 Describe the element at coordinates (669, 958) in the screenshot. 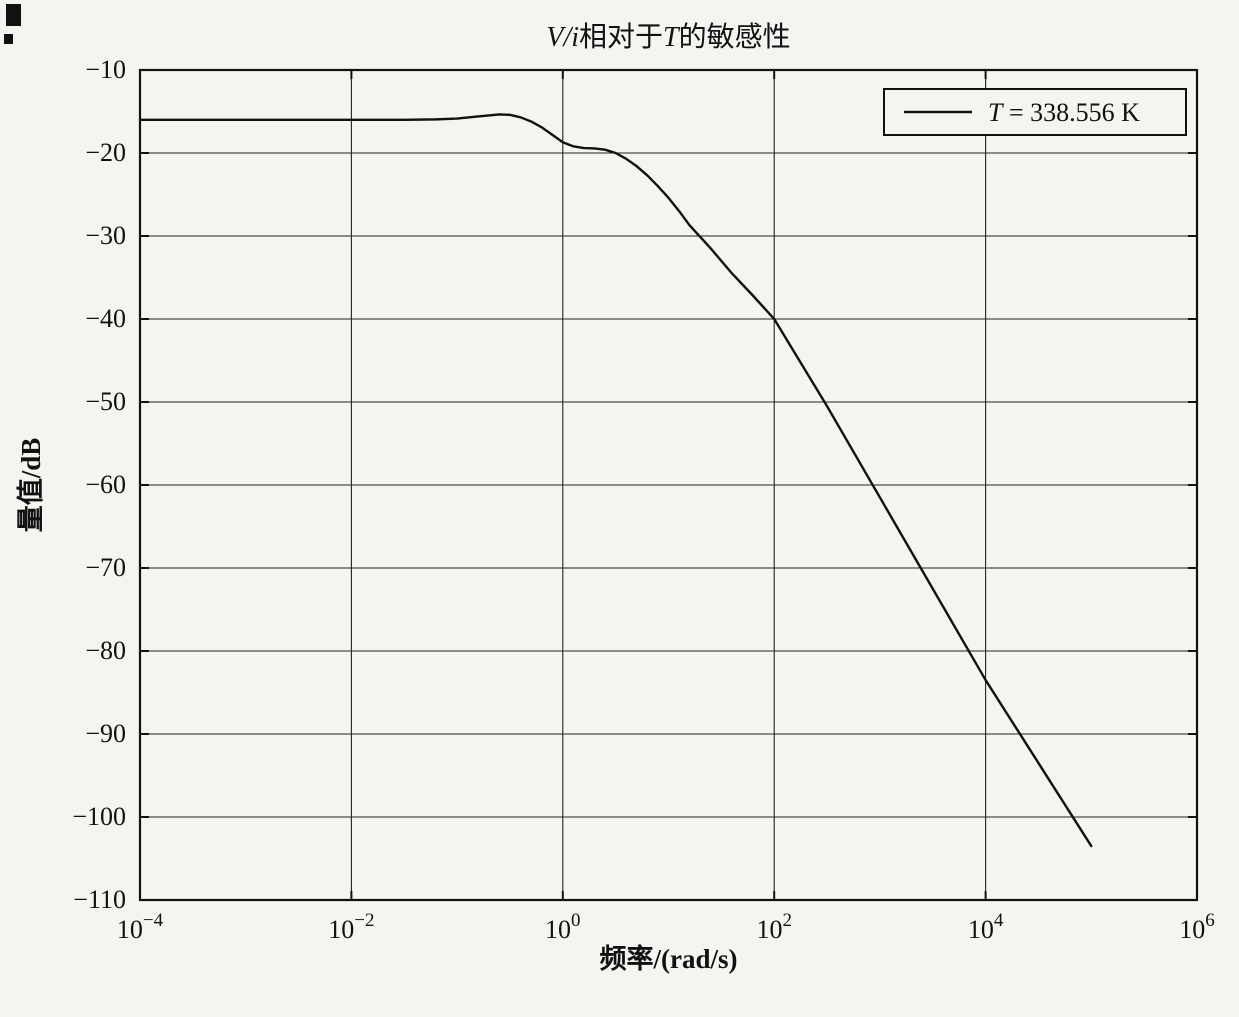

I see `x-axis-label: 频率/(rad/s)` at that location.